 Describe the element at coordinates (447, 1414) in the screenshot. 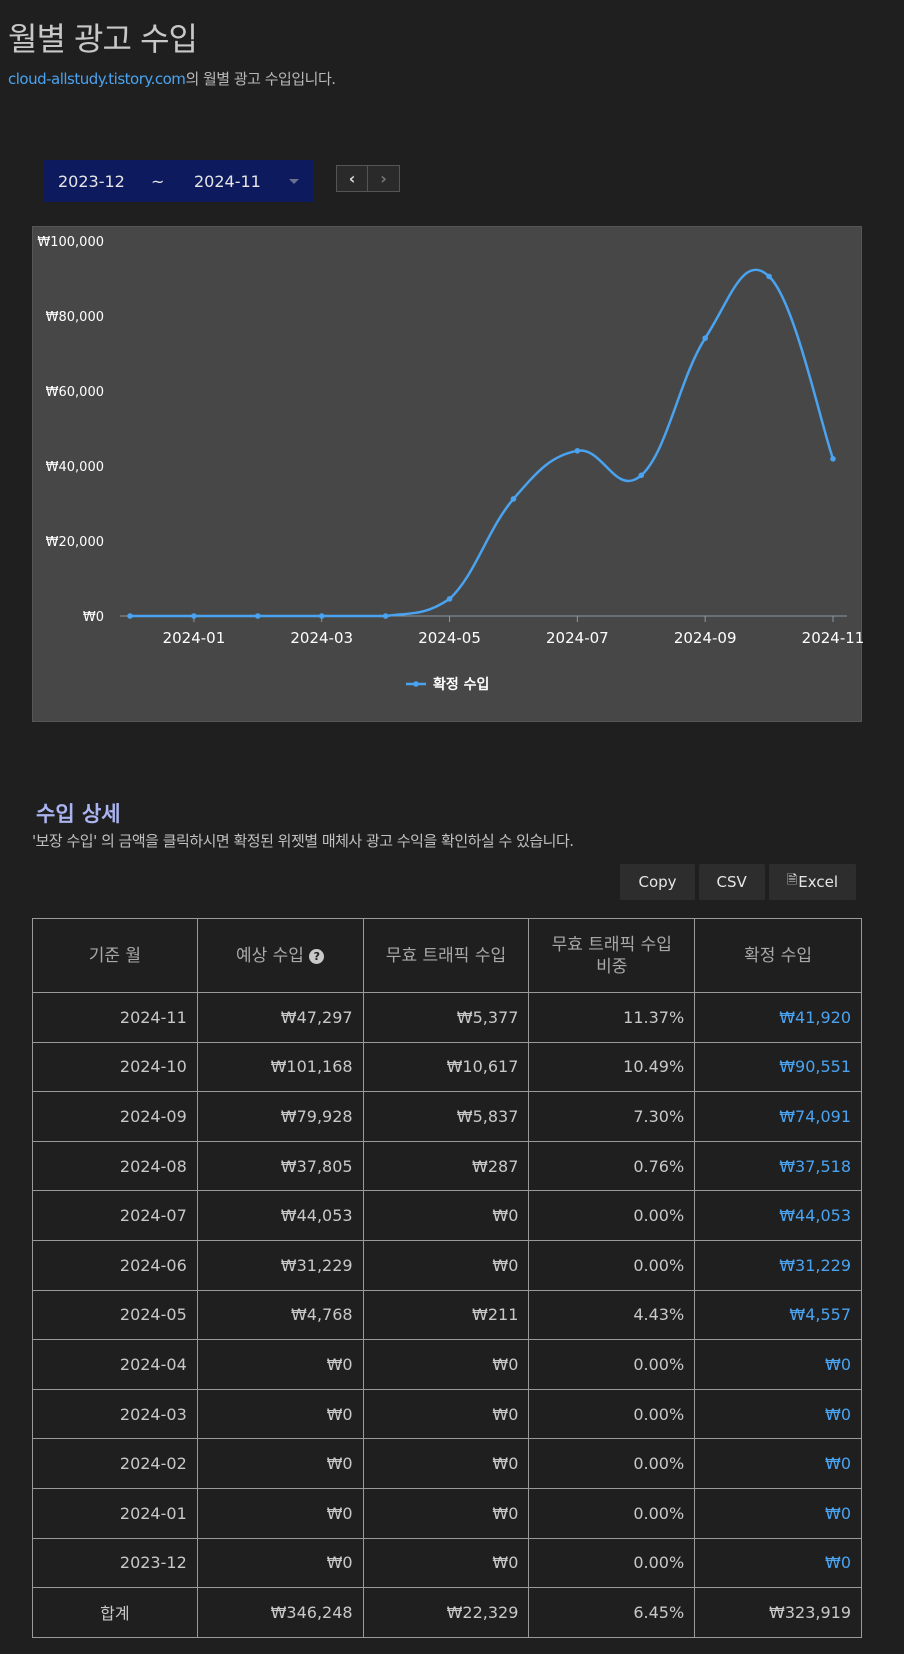

I see `table-row: 2024-03 ₩0 ₩0 0.00% ₩0` at that location.